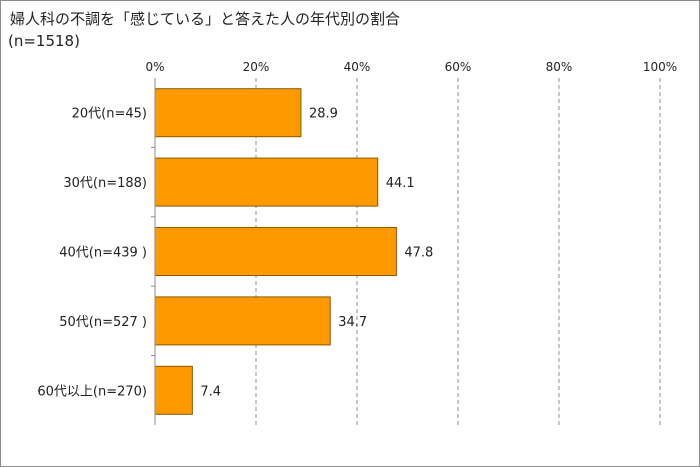  I want to click on x-axis-ticks: 0% 20% 40% 60% 80% 100%, so click(411, 67).